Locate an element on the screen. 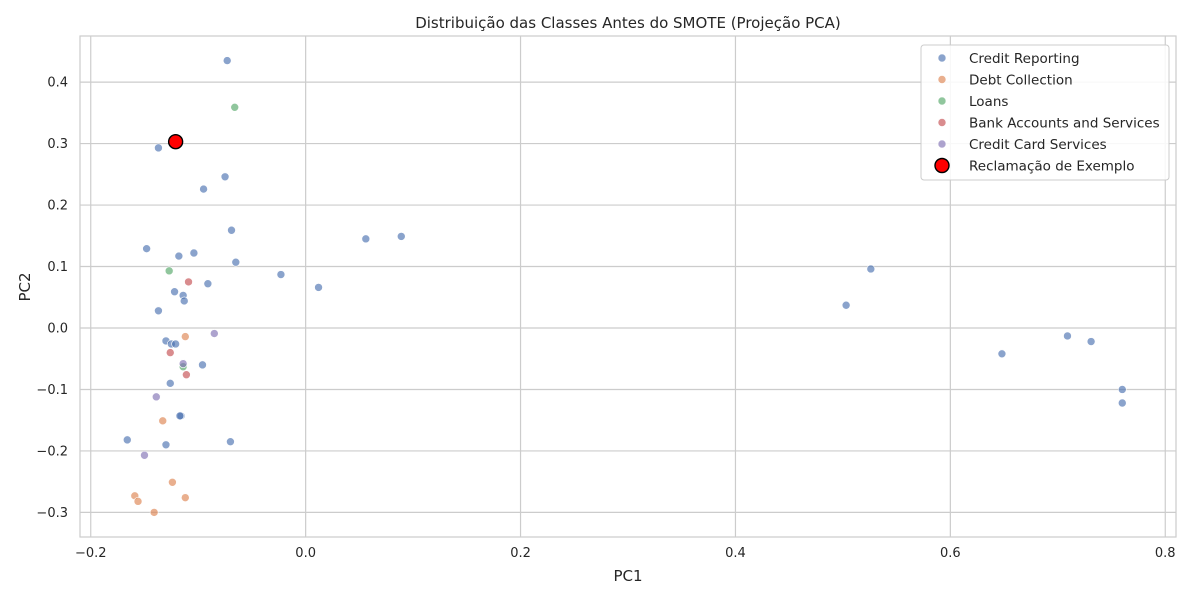 The width and height of the screenshot is (1200, 600). legend-label: Credit Card Services is located at coordinates (1038, 145).